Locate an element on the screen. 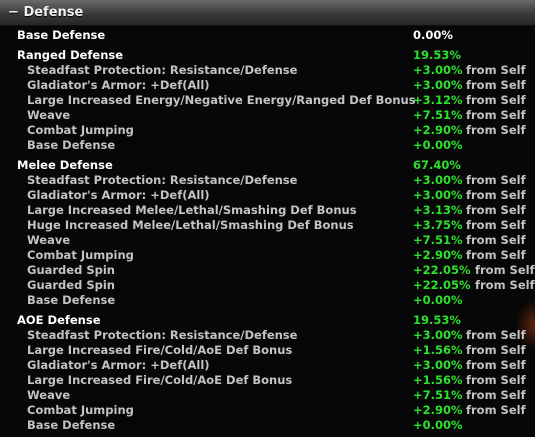 The image size is (535, 437). melee-defense-value: 67.40% is located at coordinates (437, 165).